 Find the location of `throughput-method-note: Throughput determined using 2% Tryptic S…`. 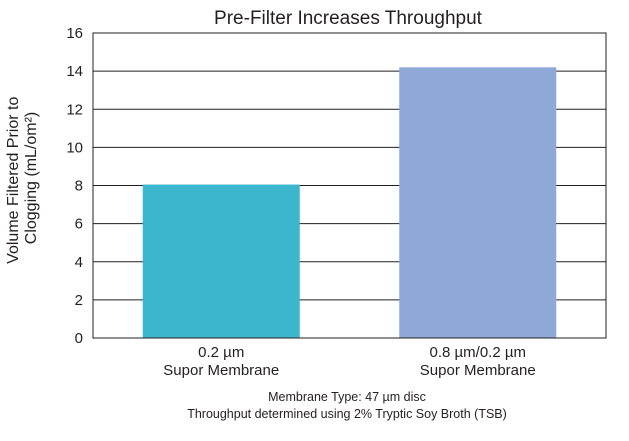

throughput-method-note: Throughput determined using 2% Tryptic S… is located at coordinates (347, 414).